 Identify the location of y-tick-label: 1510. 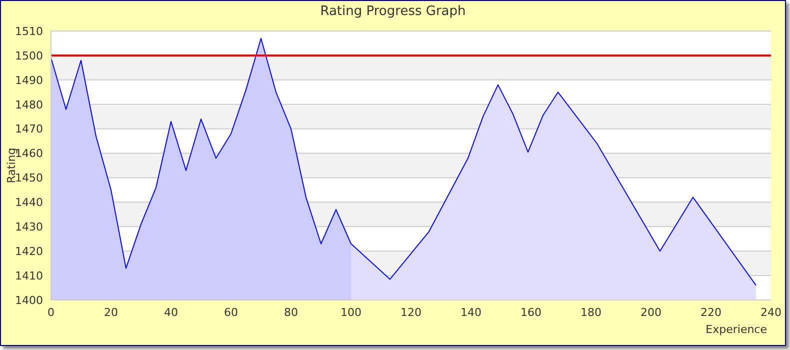
(29, 31).